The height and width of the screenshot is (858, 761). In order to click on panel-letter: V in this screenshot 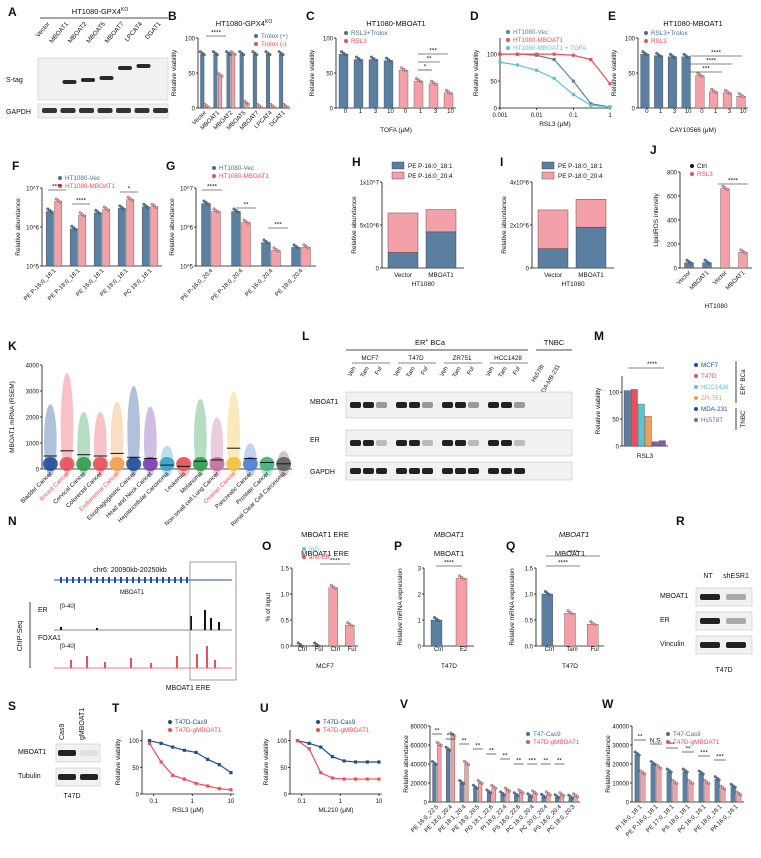, I will do `click(404, 704)`.